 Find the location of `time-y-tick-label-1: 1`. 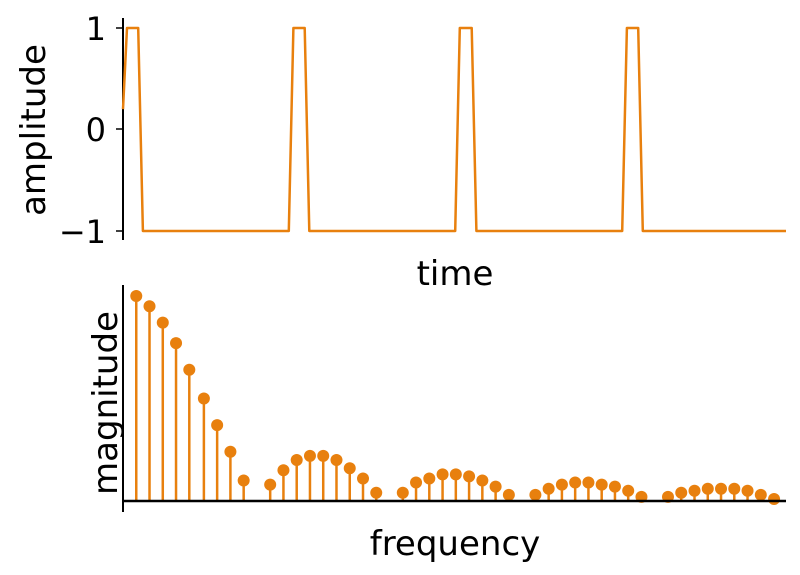

time-y-tick-label-1: 1 is located at coordinates (96, 29).